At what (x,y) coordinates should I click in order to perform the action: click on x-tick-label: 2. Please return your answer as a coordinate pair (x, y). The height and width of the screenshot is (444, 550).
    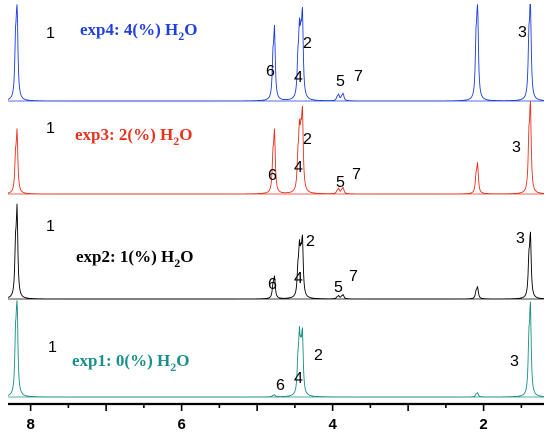
    Looking at the image, I should click on (483, 424).